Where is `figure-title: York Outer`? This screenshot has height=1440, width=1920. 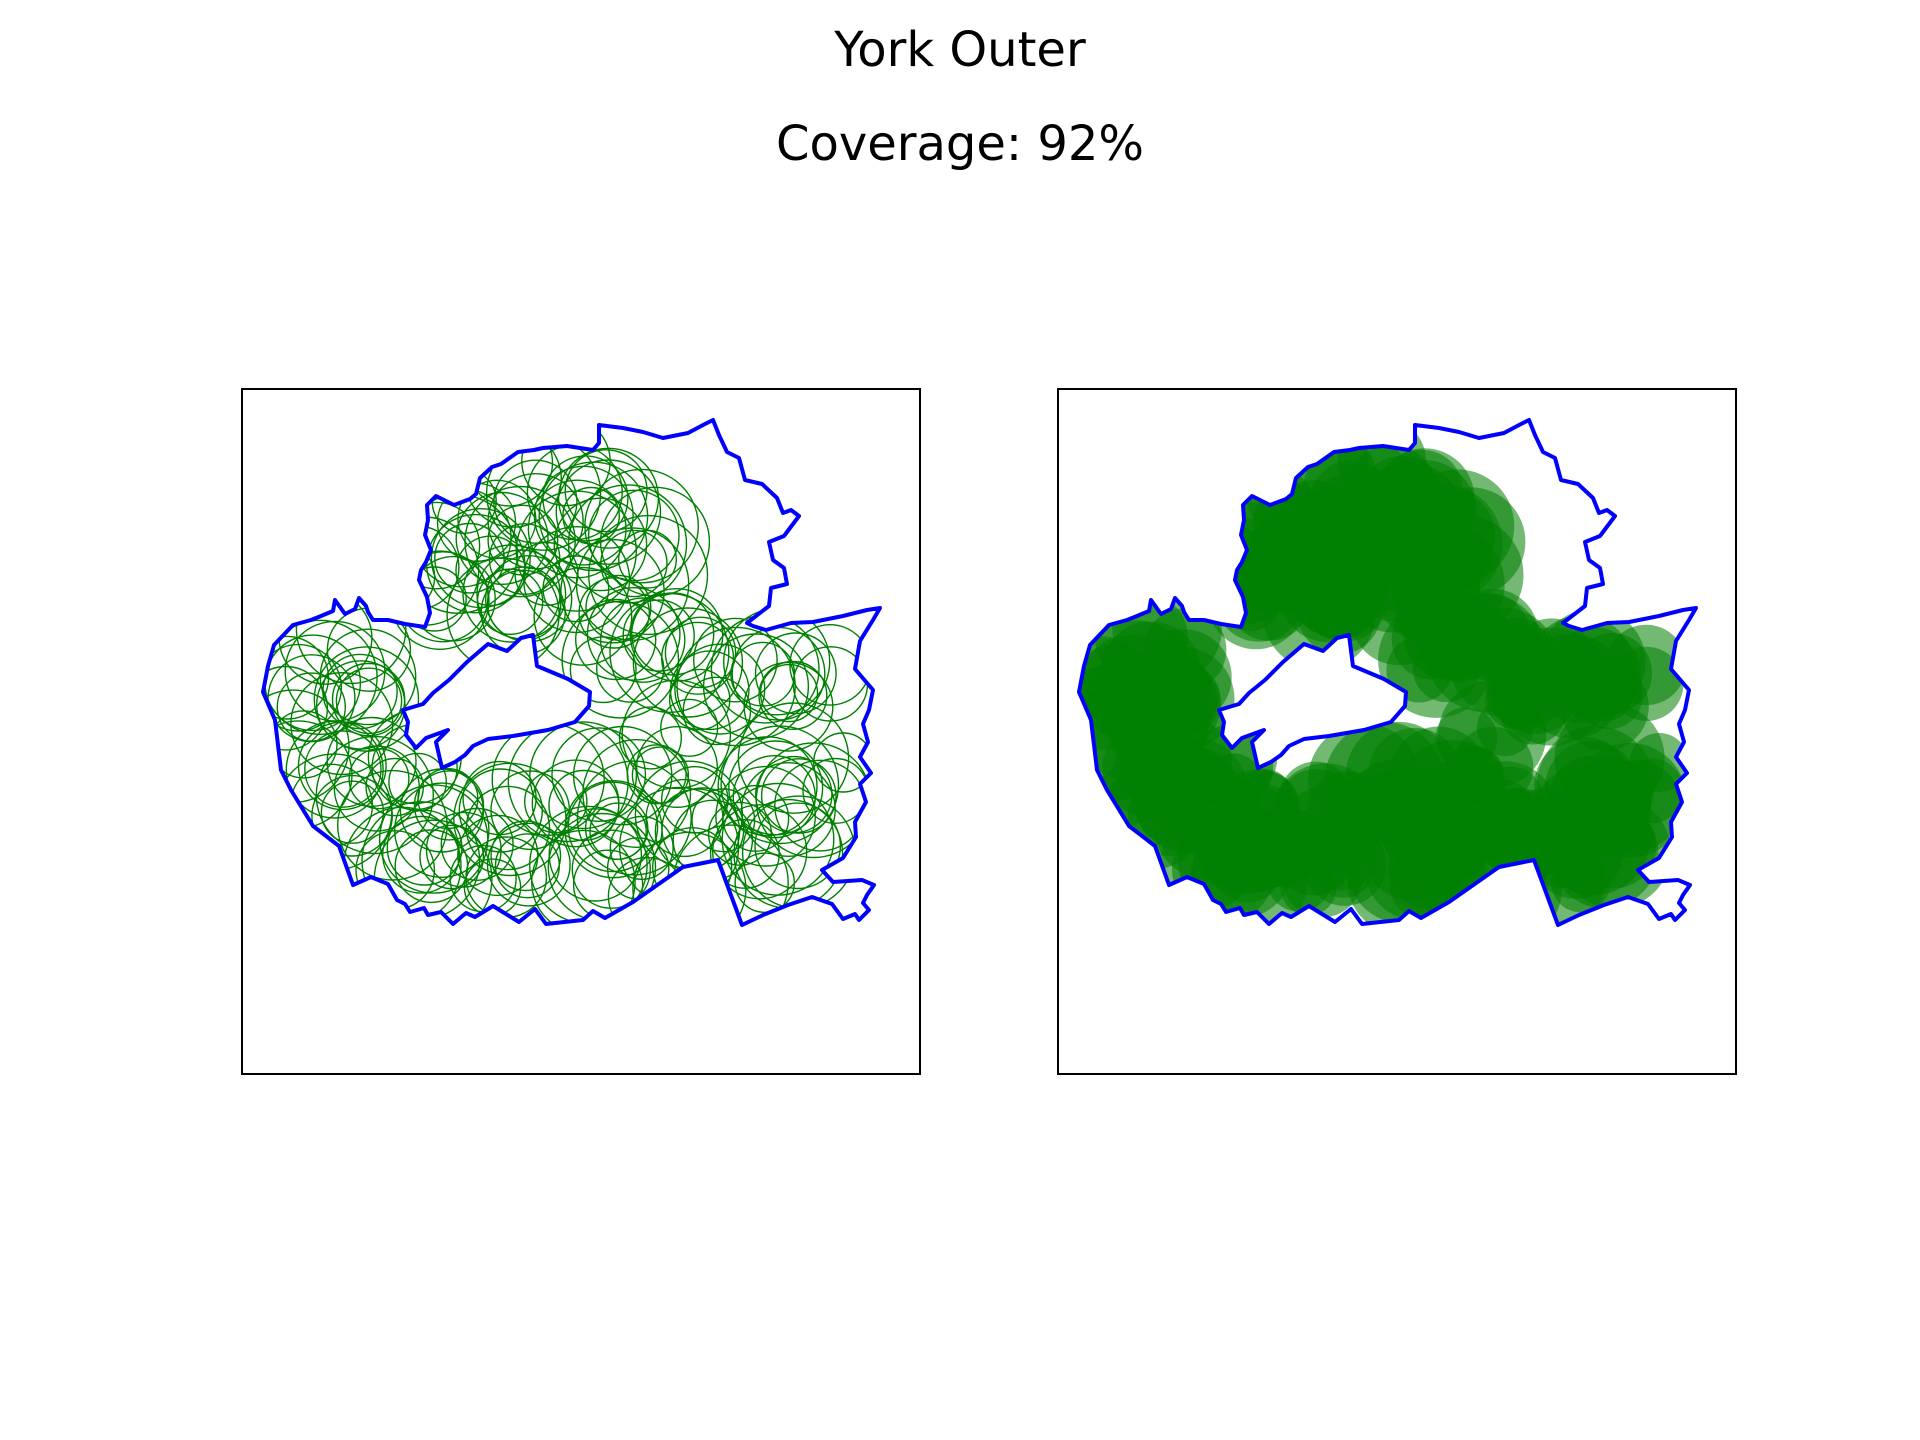 figure-title: York Outer is located at coordinates (960, 50).